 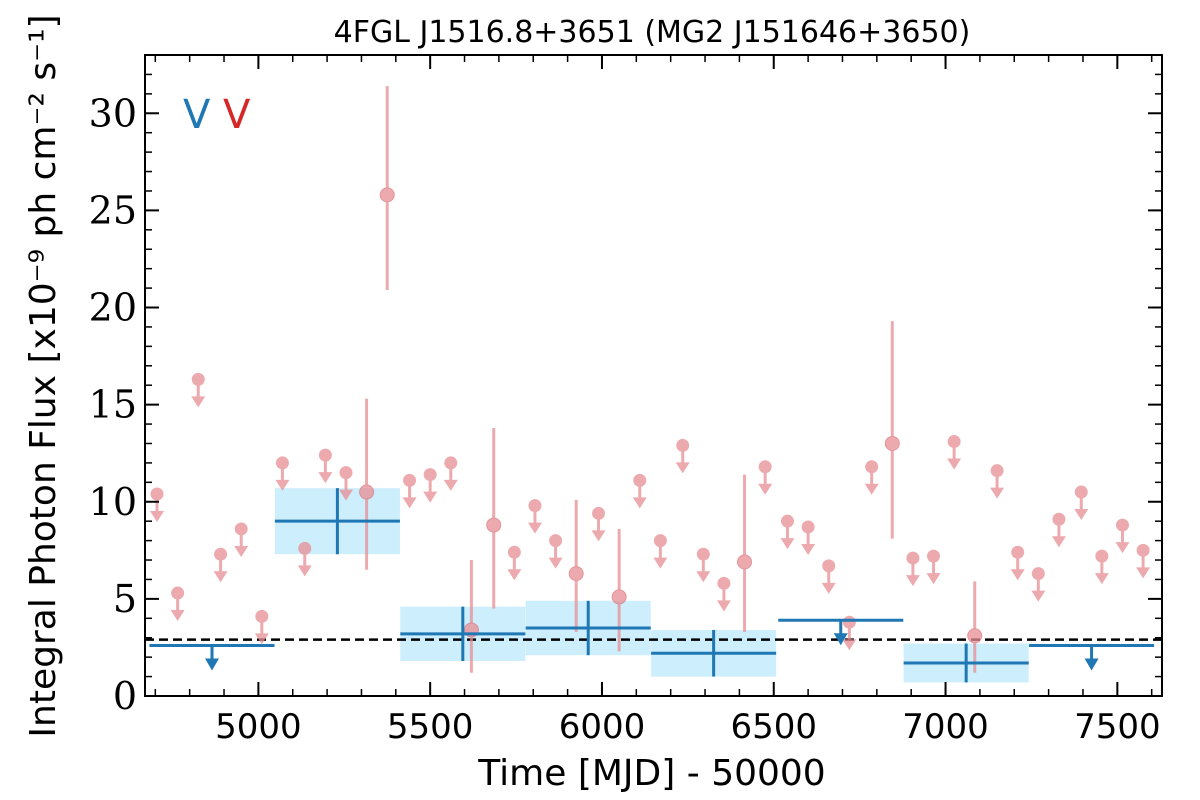 I want to click on y-tick-label: 0, so click(x=125, y=696).